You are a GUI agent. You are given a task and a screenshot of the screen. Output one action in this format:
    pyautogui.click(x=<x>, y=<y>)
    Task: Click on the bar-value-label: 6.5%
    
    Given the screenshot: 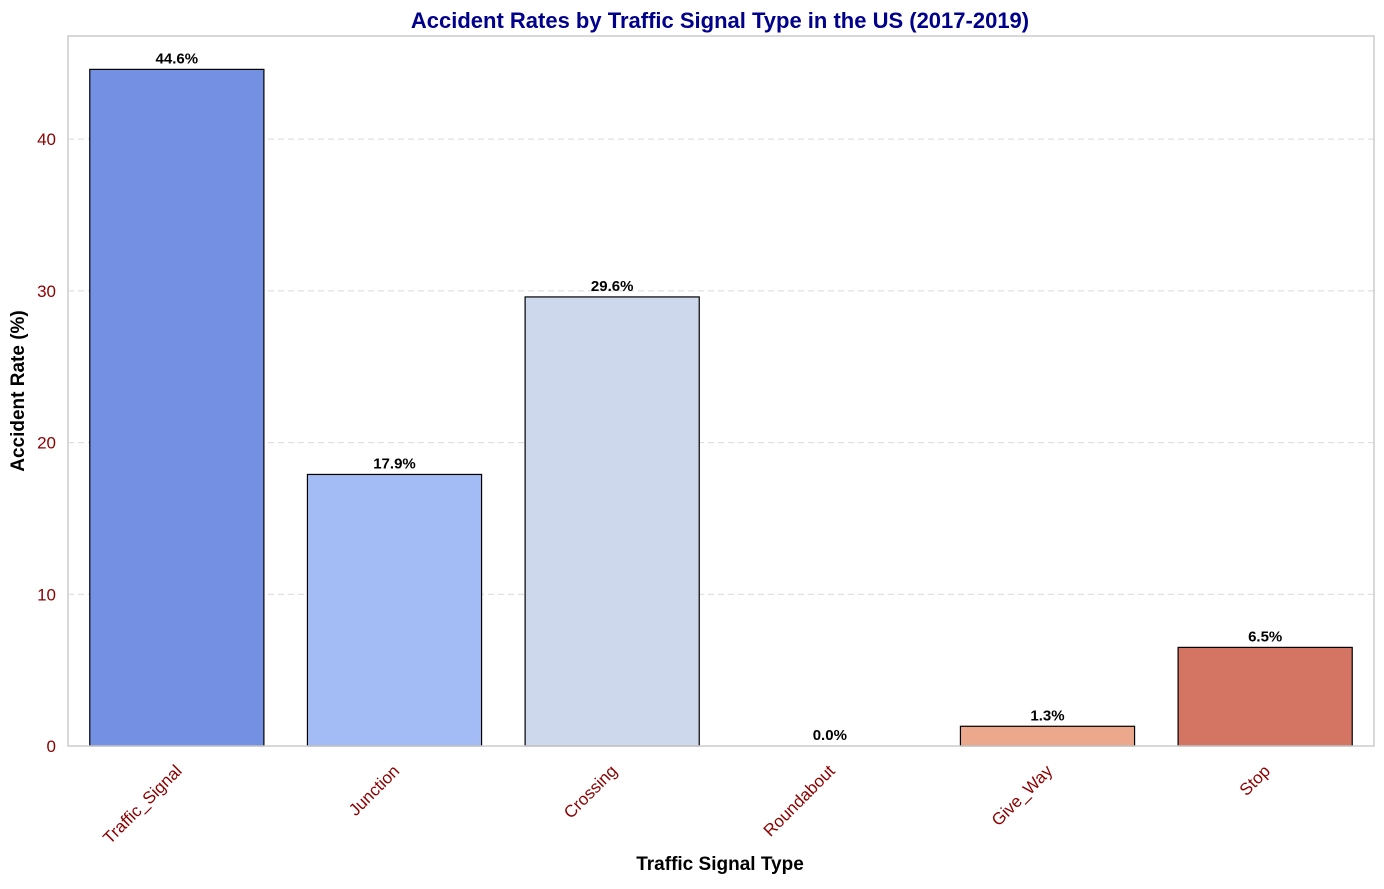 What is the action you would take?
    pyautogui.click(x=1265, y=636)
    